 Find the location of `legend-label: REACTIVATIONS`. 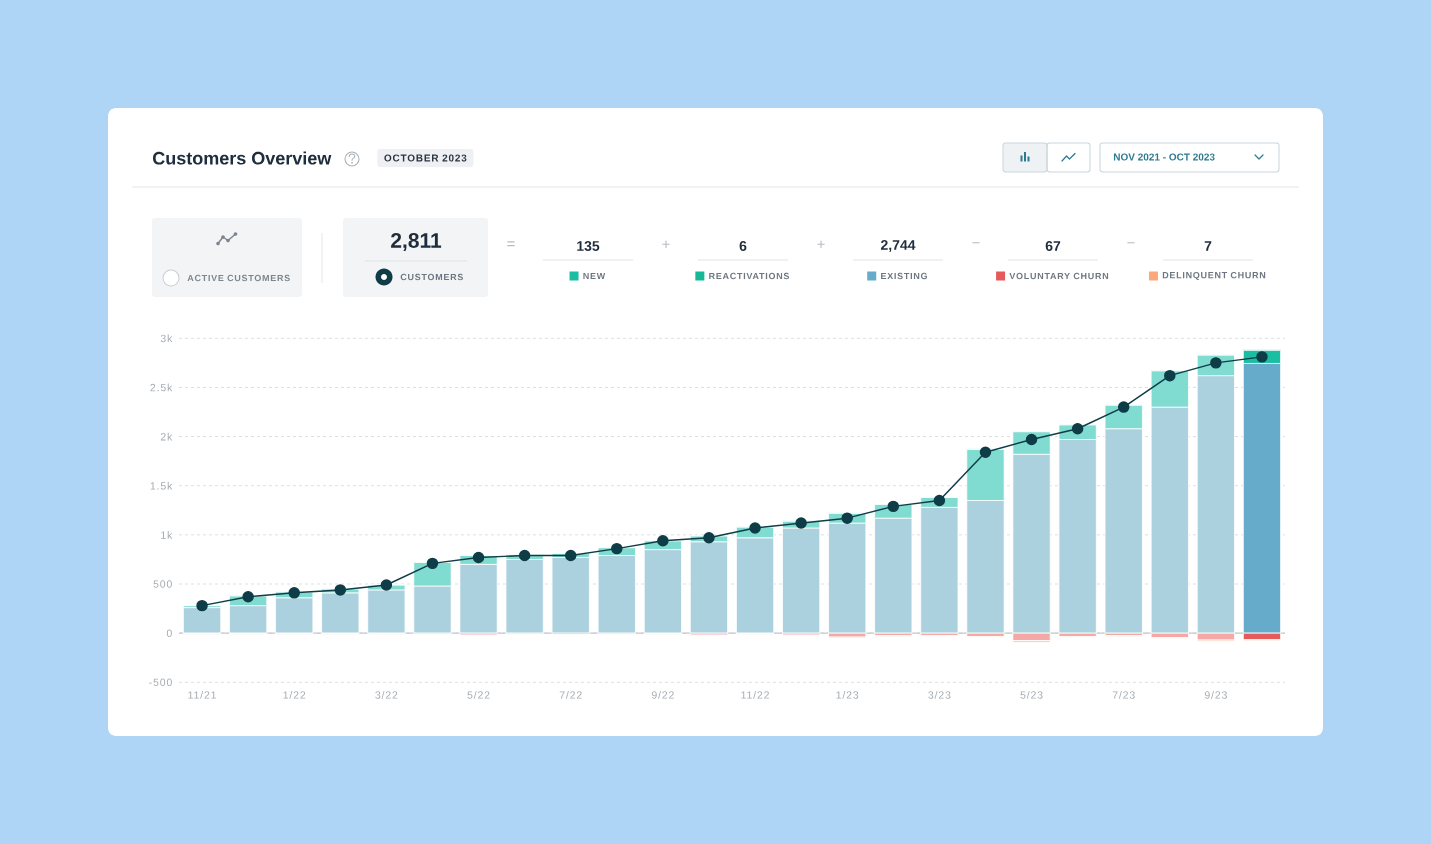

legend-label: REACTIVATIONS is located at coordinates (749, 276).